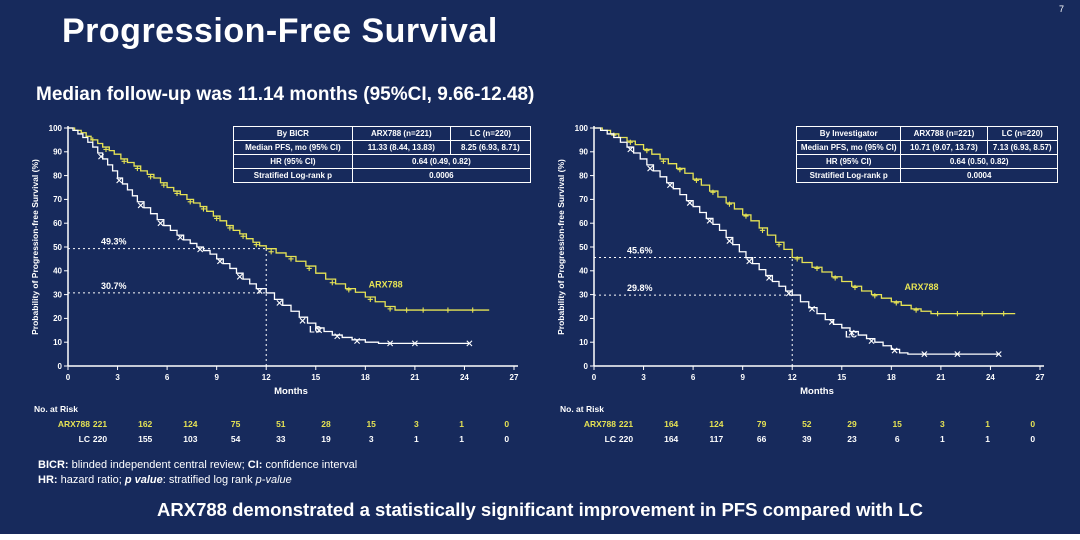 The width and height of the screenshot is (1080, 540). What do you see at coordinates (671, 439) in the screenshot?
I see `risk-value: 164` at bounding box center [671, 439].